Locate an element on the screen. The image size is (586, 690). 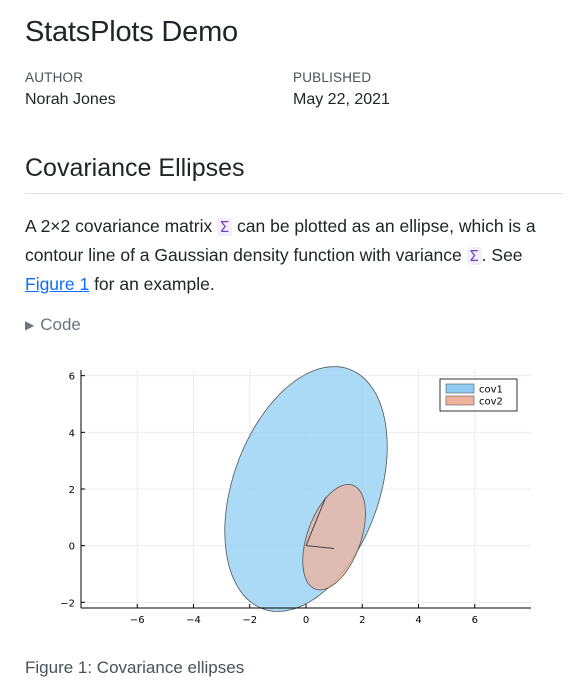
ellipse-cov2 is located at coordinates (334, 537).